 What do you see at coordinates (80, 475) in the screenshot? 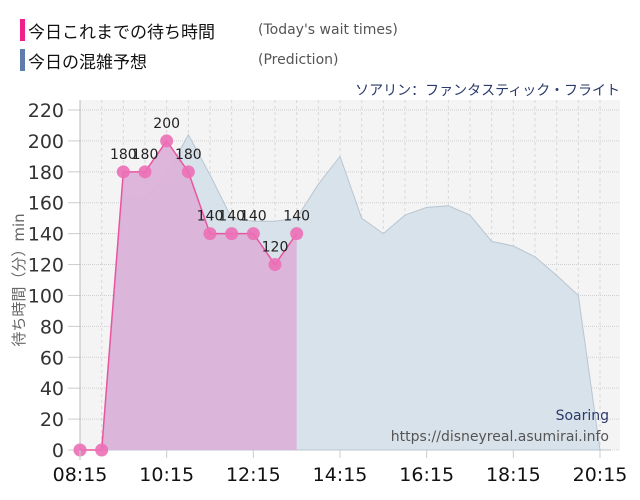
I see `x-tick-label: 08:15` at bounding box center [80, 475].